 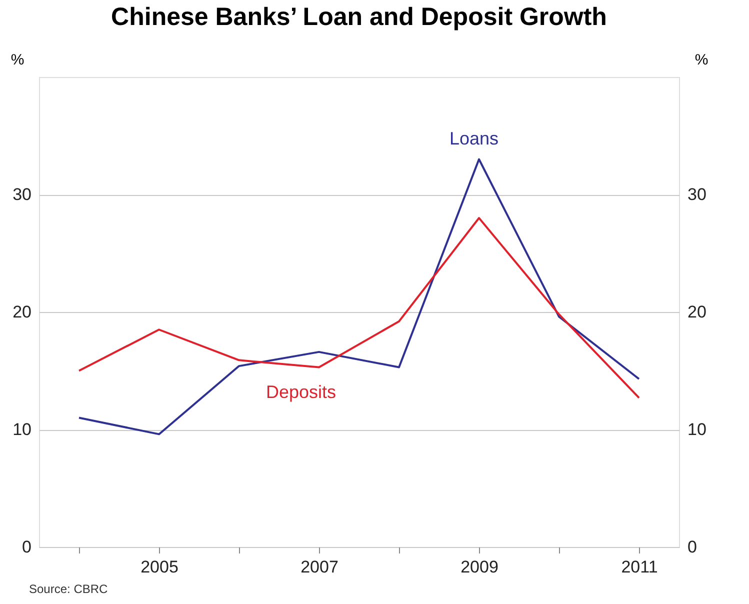 What do you see at coordinates (17, 60) in the screenshot?
I see `y-axis-title: %` at bounding box center [17, 60].